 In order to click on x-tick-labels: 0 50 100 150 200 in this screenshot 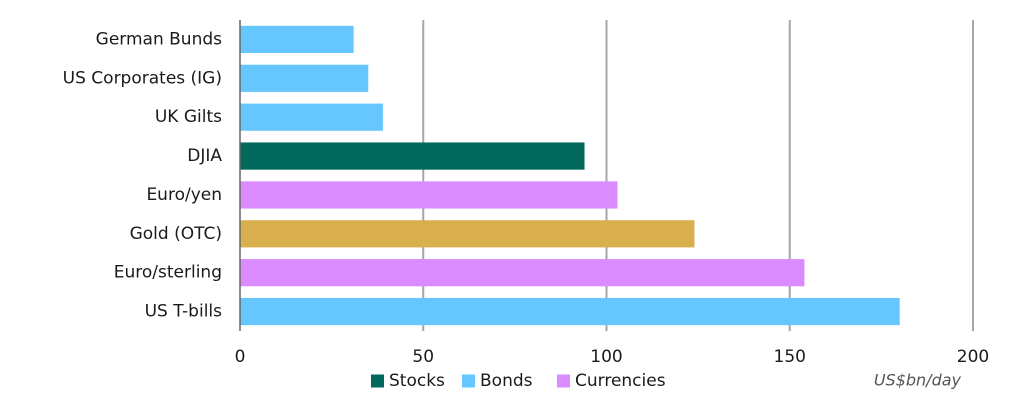, I will do `click(612, 357)`.